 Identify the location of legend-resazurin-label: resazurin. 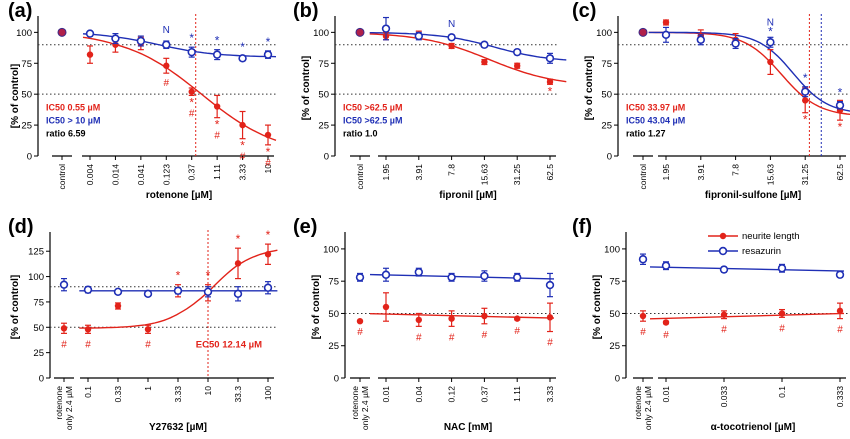
(761, 251).